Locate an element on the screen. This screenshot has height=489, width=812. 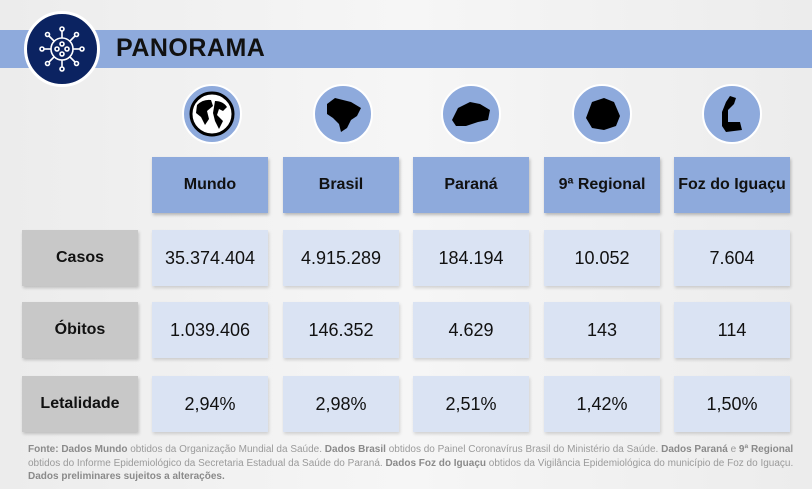
table-cell: 2,51% is located at coordinates (471, 404).